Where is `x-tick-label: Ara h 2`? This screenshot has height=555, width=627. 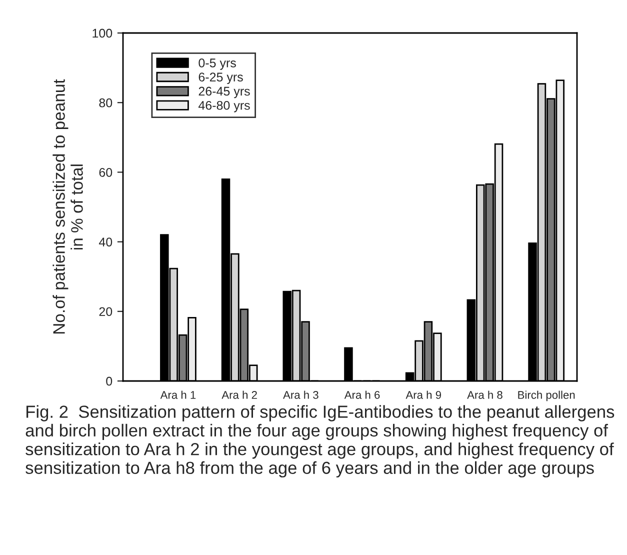 x-tick-label: Ara h 2 is located at coordinates (239, 394).